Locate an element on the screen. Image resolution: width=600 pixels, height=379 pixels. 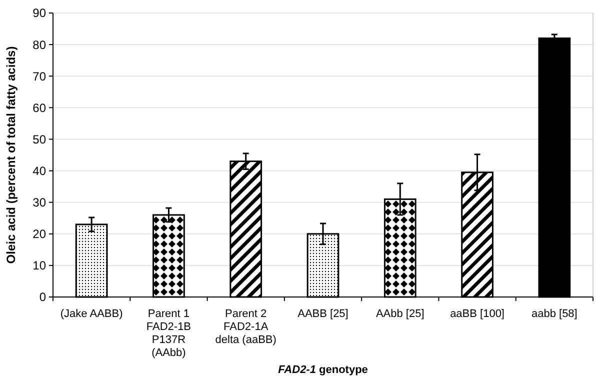
y-tick-label: 10 is located at coordinates (39, 265).